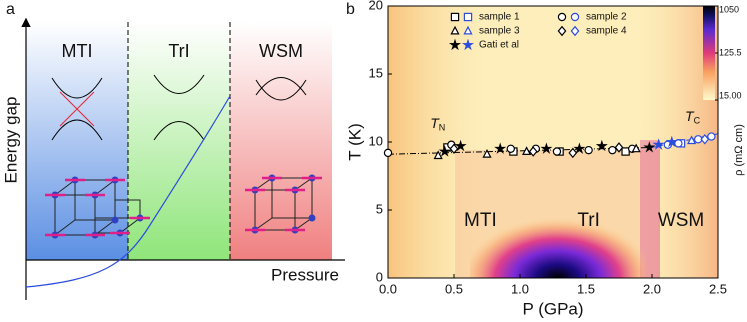 This screenshot has height=322, width=747. Describe the element at coordinates (557, 223) in the screenshot. I see `map-shade` at that location.